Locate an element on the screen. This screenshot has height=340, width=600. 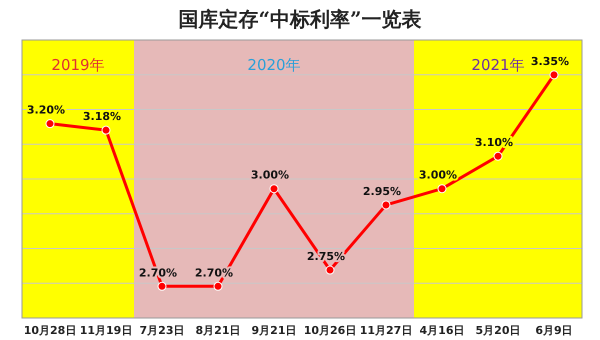
x-tick-label: 10月26日 is located at coordinates (330, 330).